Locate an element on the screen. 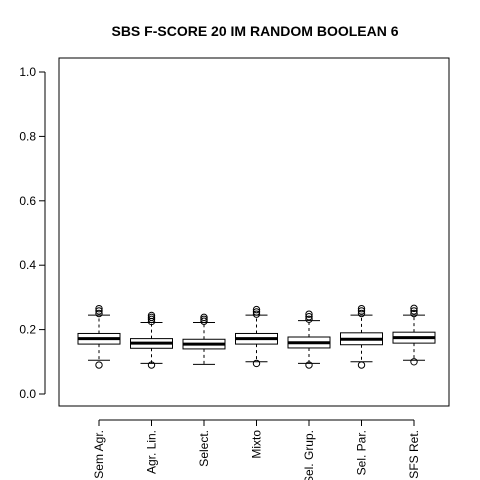 This screenshot has height=480, width=480. y-tick-label: 0.0 is located at coordinates (27, 394).